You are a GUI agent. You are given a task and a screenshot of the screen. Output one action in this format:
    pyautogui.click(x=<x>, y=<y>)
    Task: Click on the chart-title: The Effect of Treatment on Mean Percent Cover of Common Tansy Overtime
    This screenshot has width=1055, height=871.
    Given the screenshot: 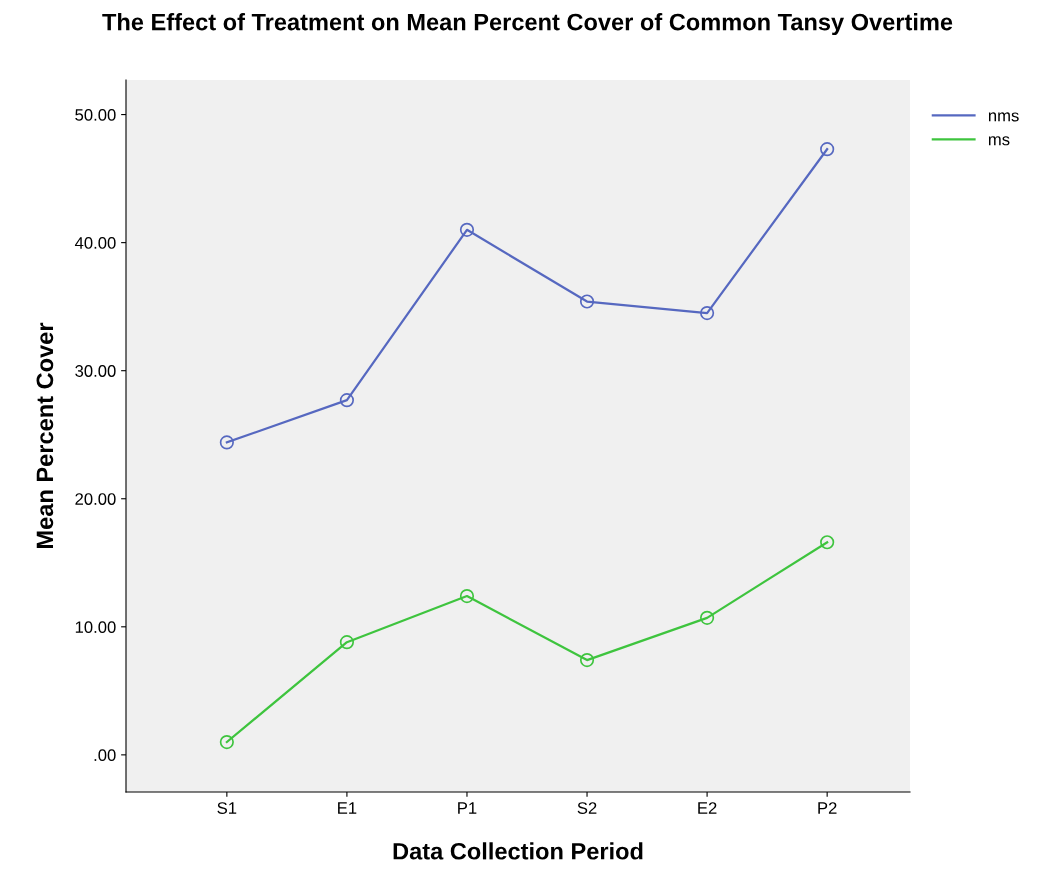 What is the action you would take?
    pyautogui.click(x=527, y=24)
    